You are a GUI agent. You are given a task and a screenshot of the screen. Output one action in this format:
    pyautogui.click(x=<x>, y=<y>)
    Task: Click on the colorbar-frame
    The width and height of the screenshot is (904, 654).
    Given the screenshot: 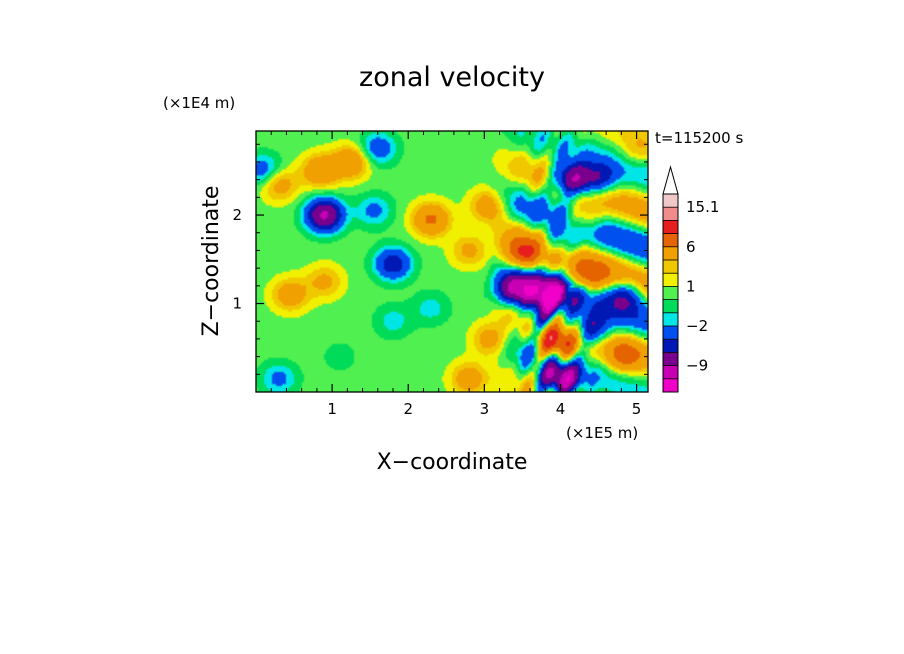 What is the action you would take?
    pyautogui.click(x=670, y=293)
    